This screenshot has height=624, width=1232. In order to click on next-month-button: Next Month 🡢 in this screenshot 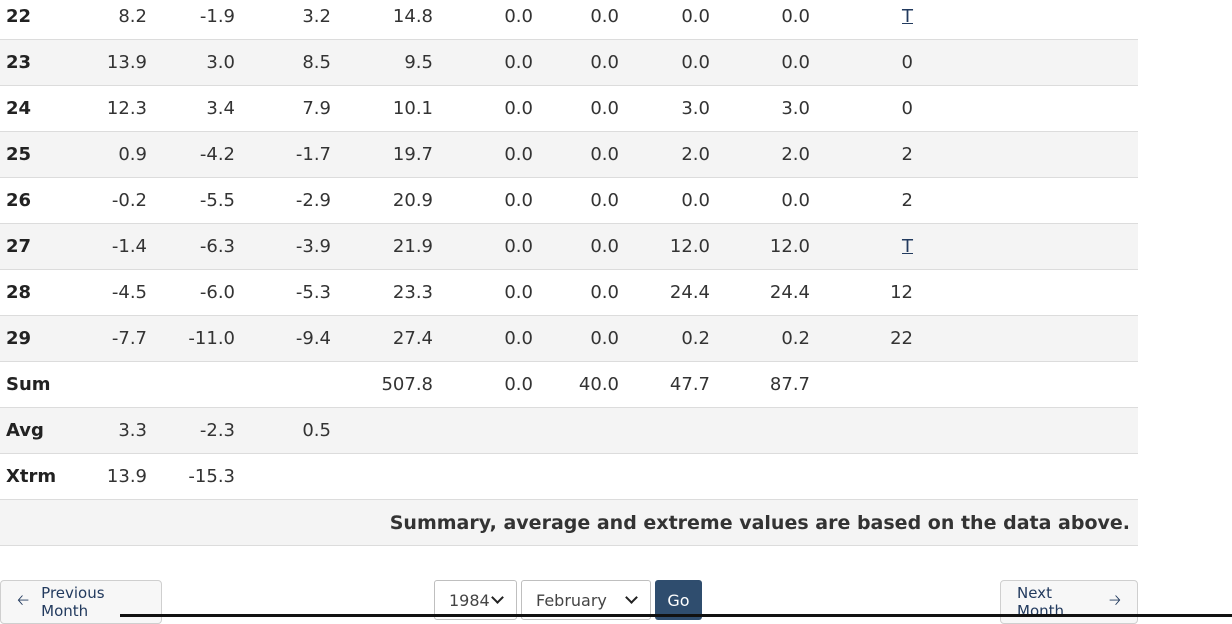, I will do `click(1069, 602)`.